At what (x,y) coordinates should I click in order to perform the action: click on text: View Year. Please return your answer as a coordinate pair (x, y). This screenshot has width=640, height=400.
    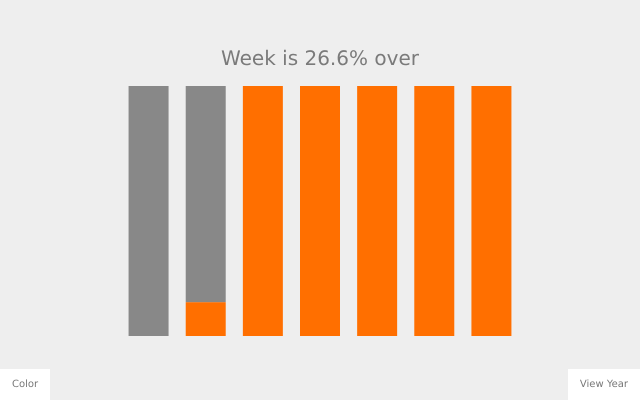
    Looking at the image, I should click on (604, 384).